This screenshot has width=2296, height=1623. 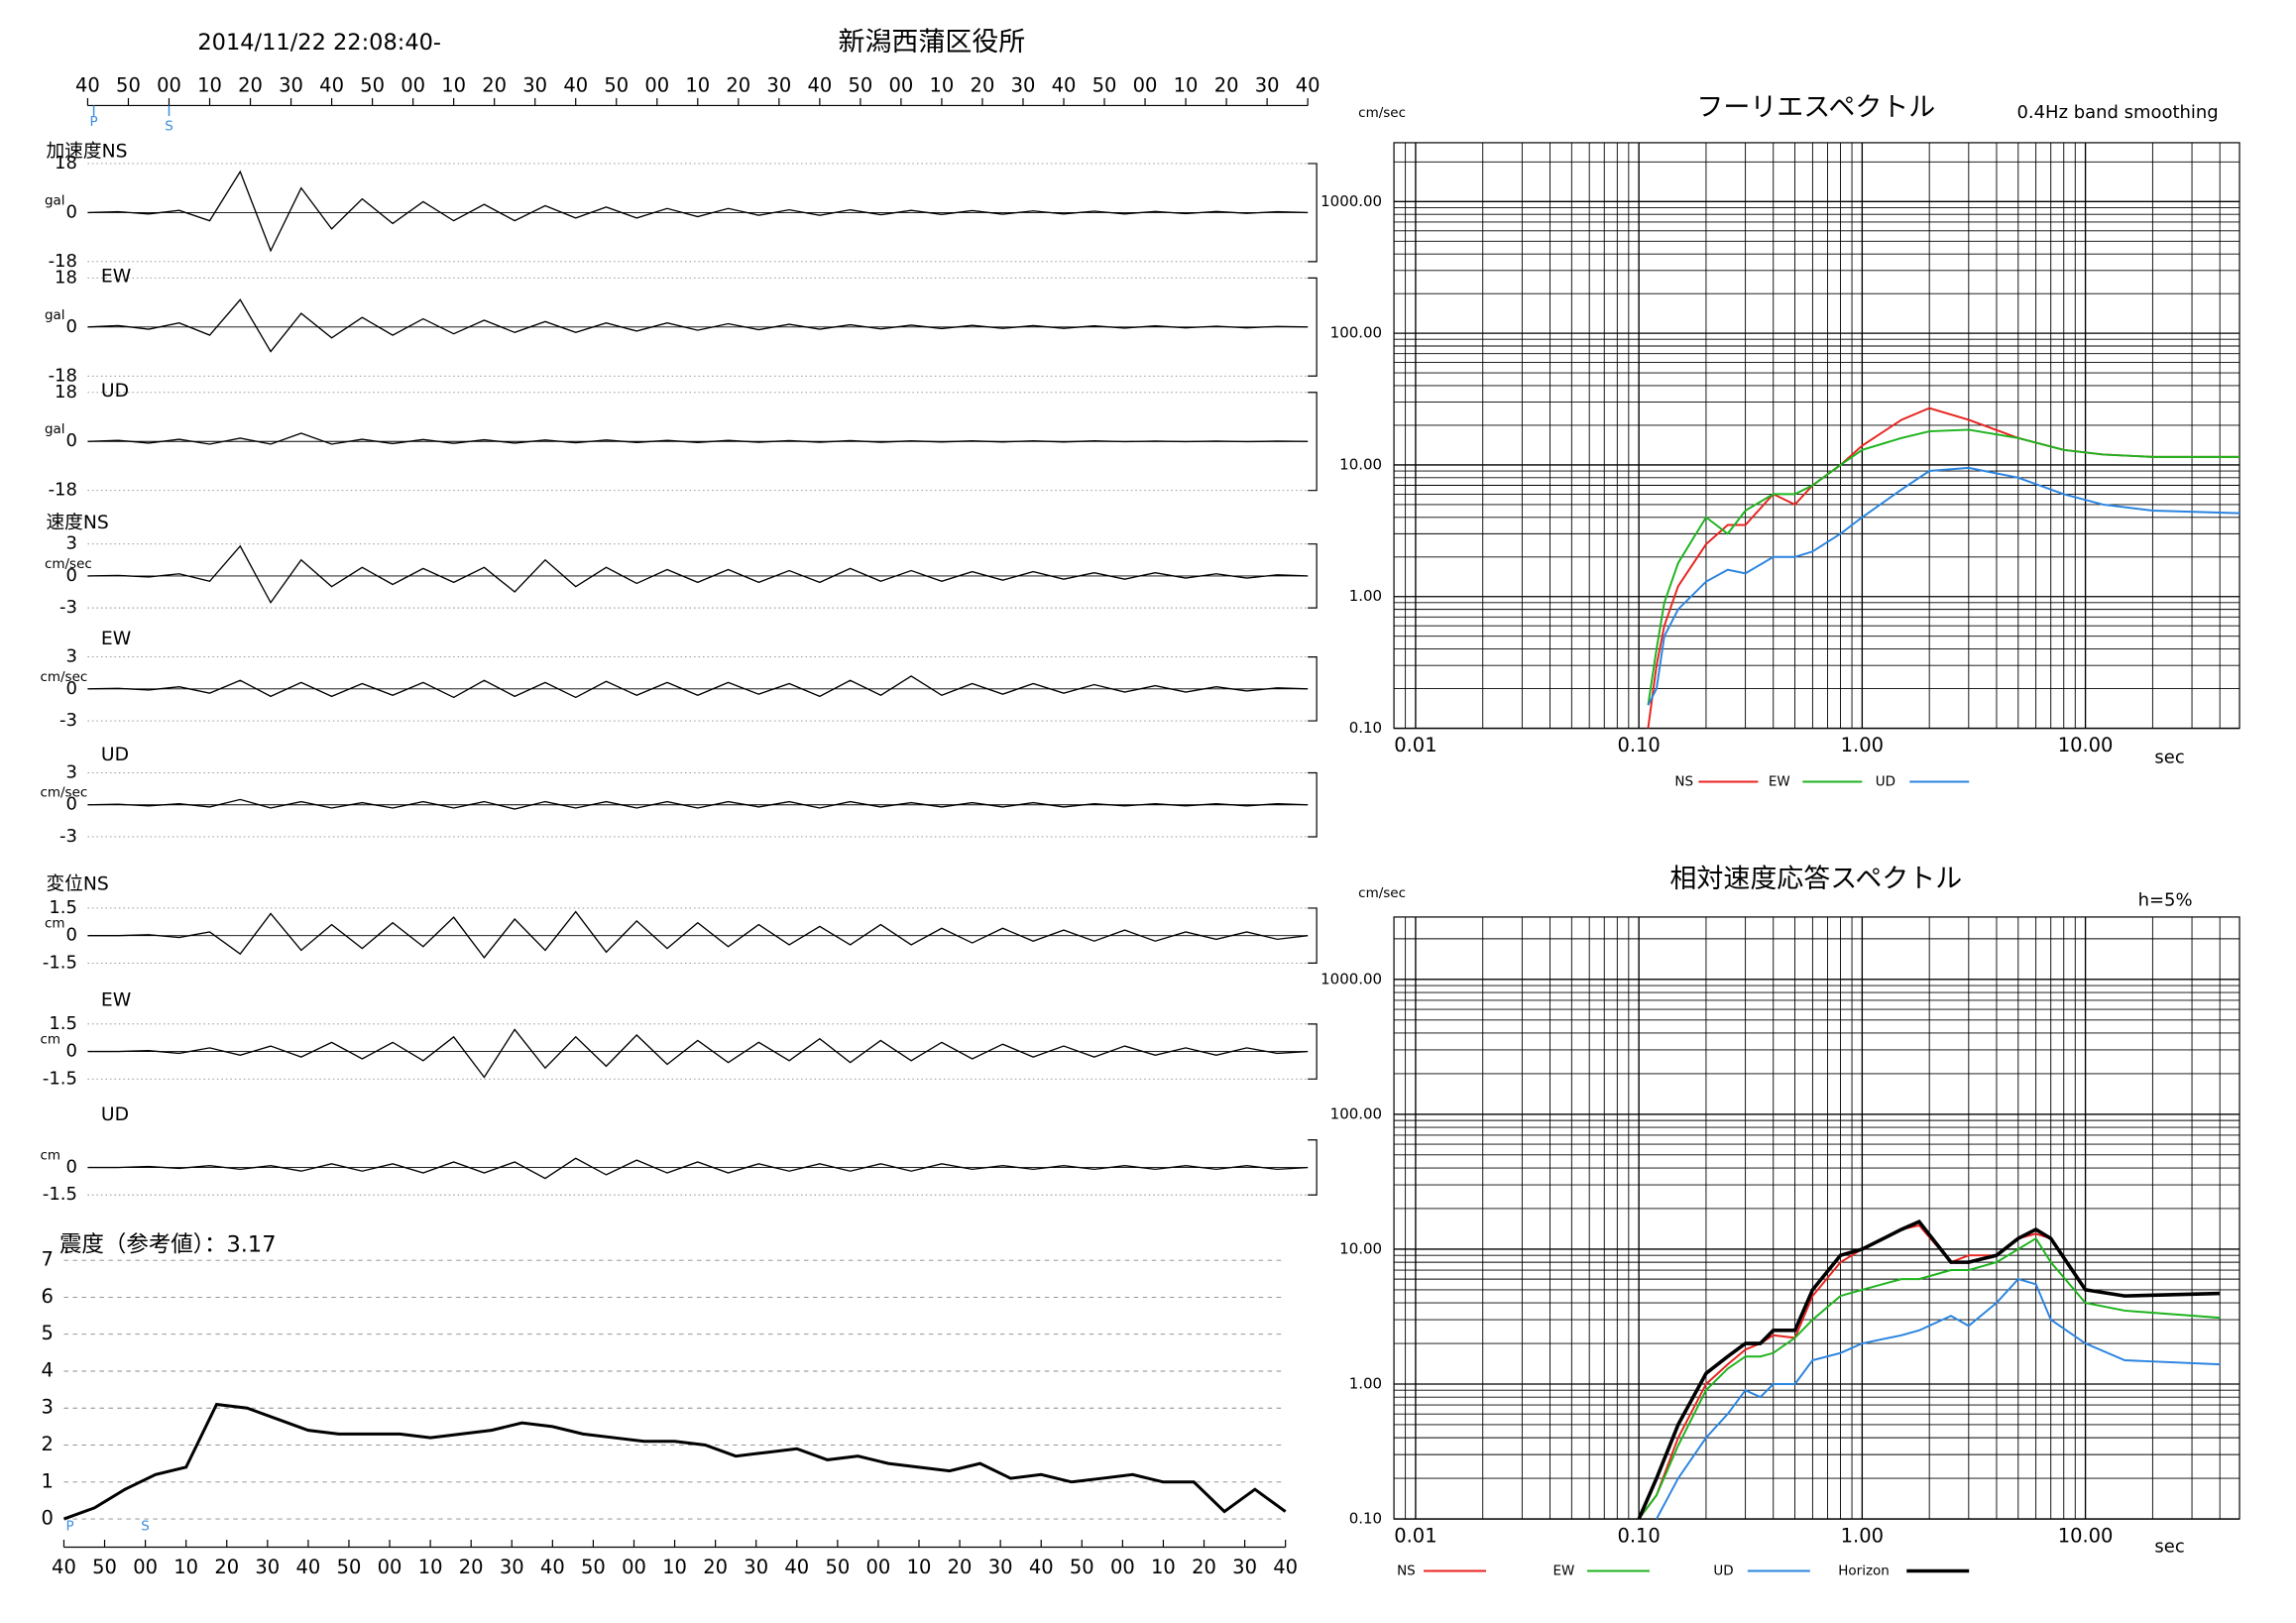 I want to click on legend-label: Horizon, so click(x=1864, y=1571).